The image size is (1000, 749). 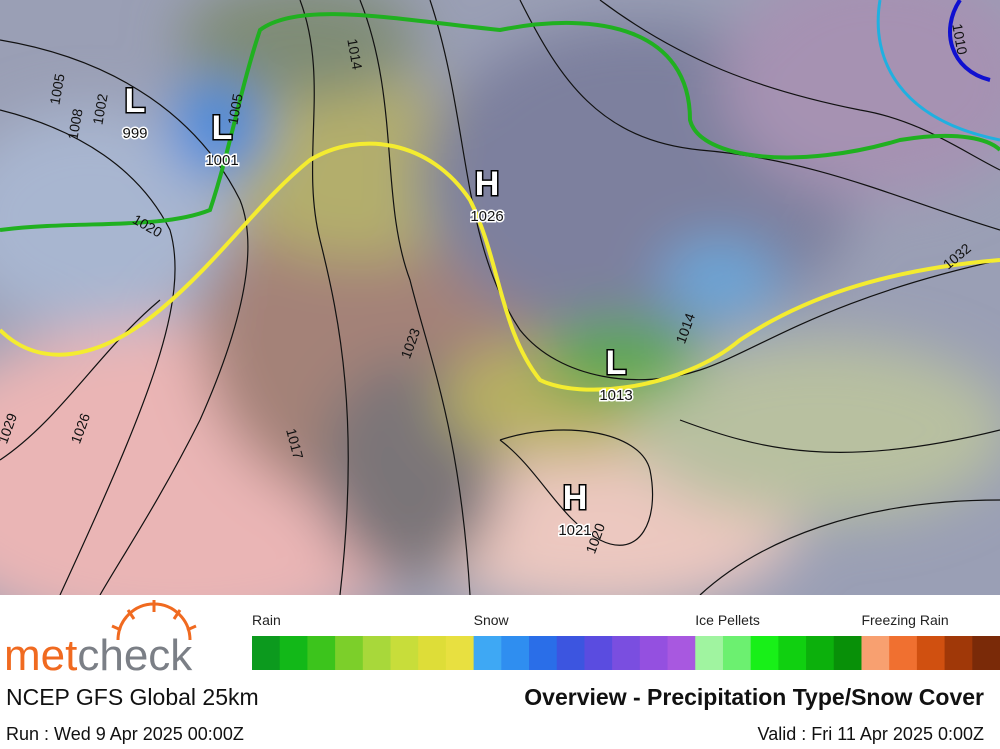 What do you see at coordinates (135, 655) in the screenshot?
I see `brand-check: check` at bounding box center [135, 655].